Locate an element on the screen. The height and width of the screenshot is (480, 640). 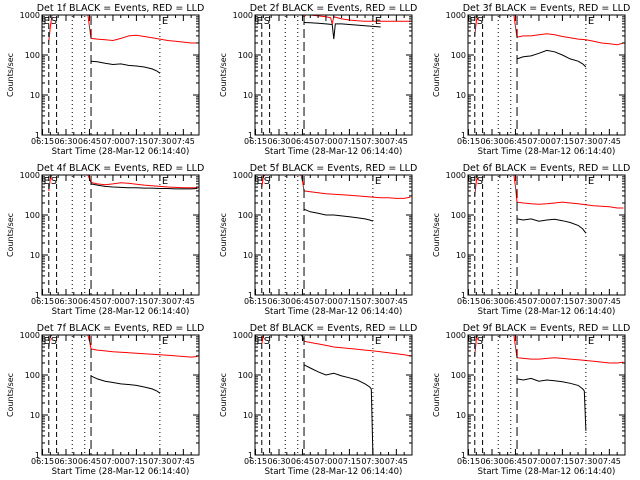
chart-title: Det 5f BLACK = Events, RED = LLD is located at coordinates (334, 168).